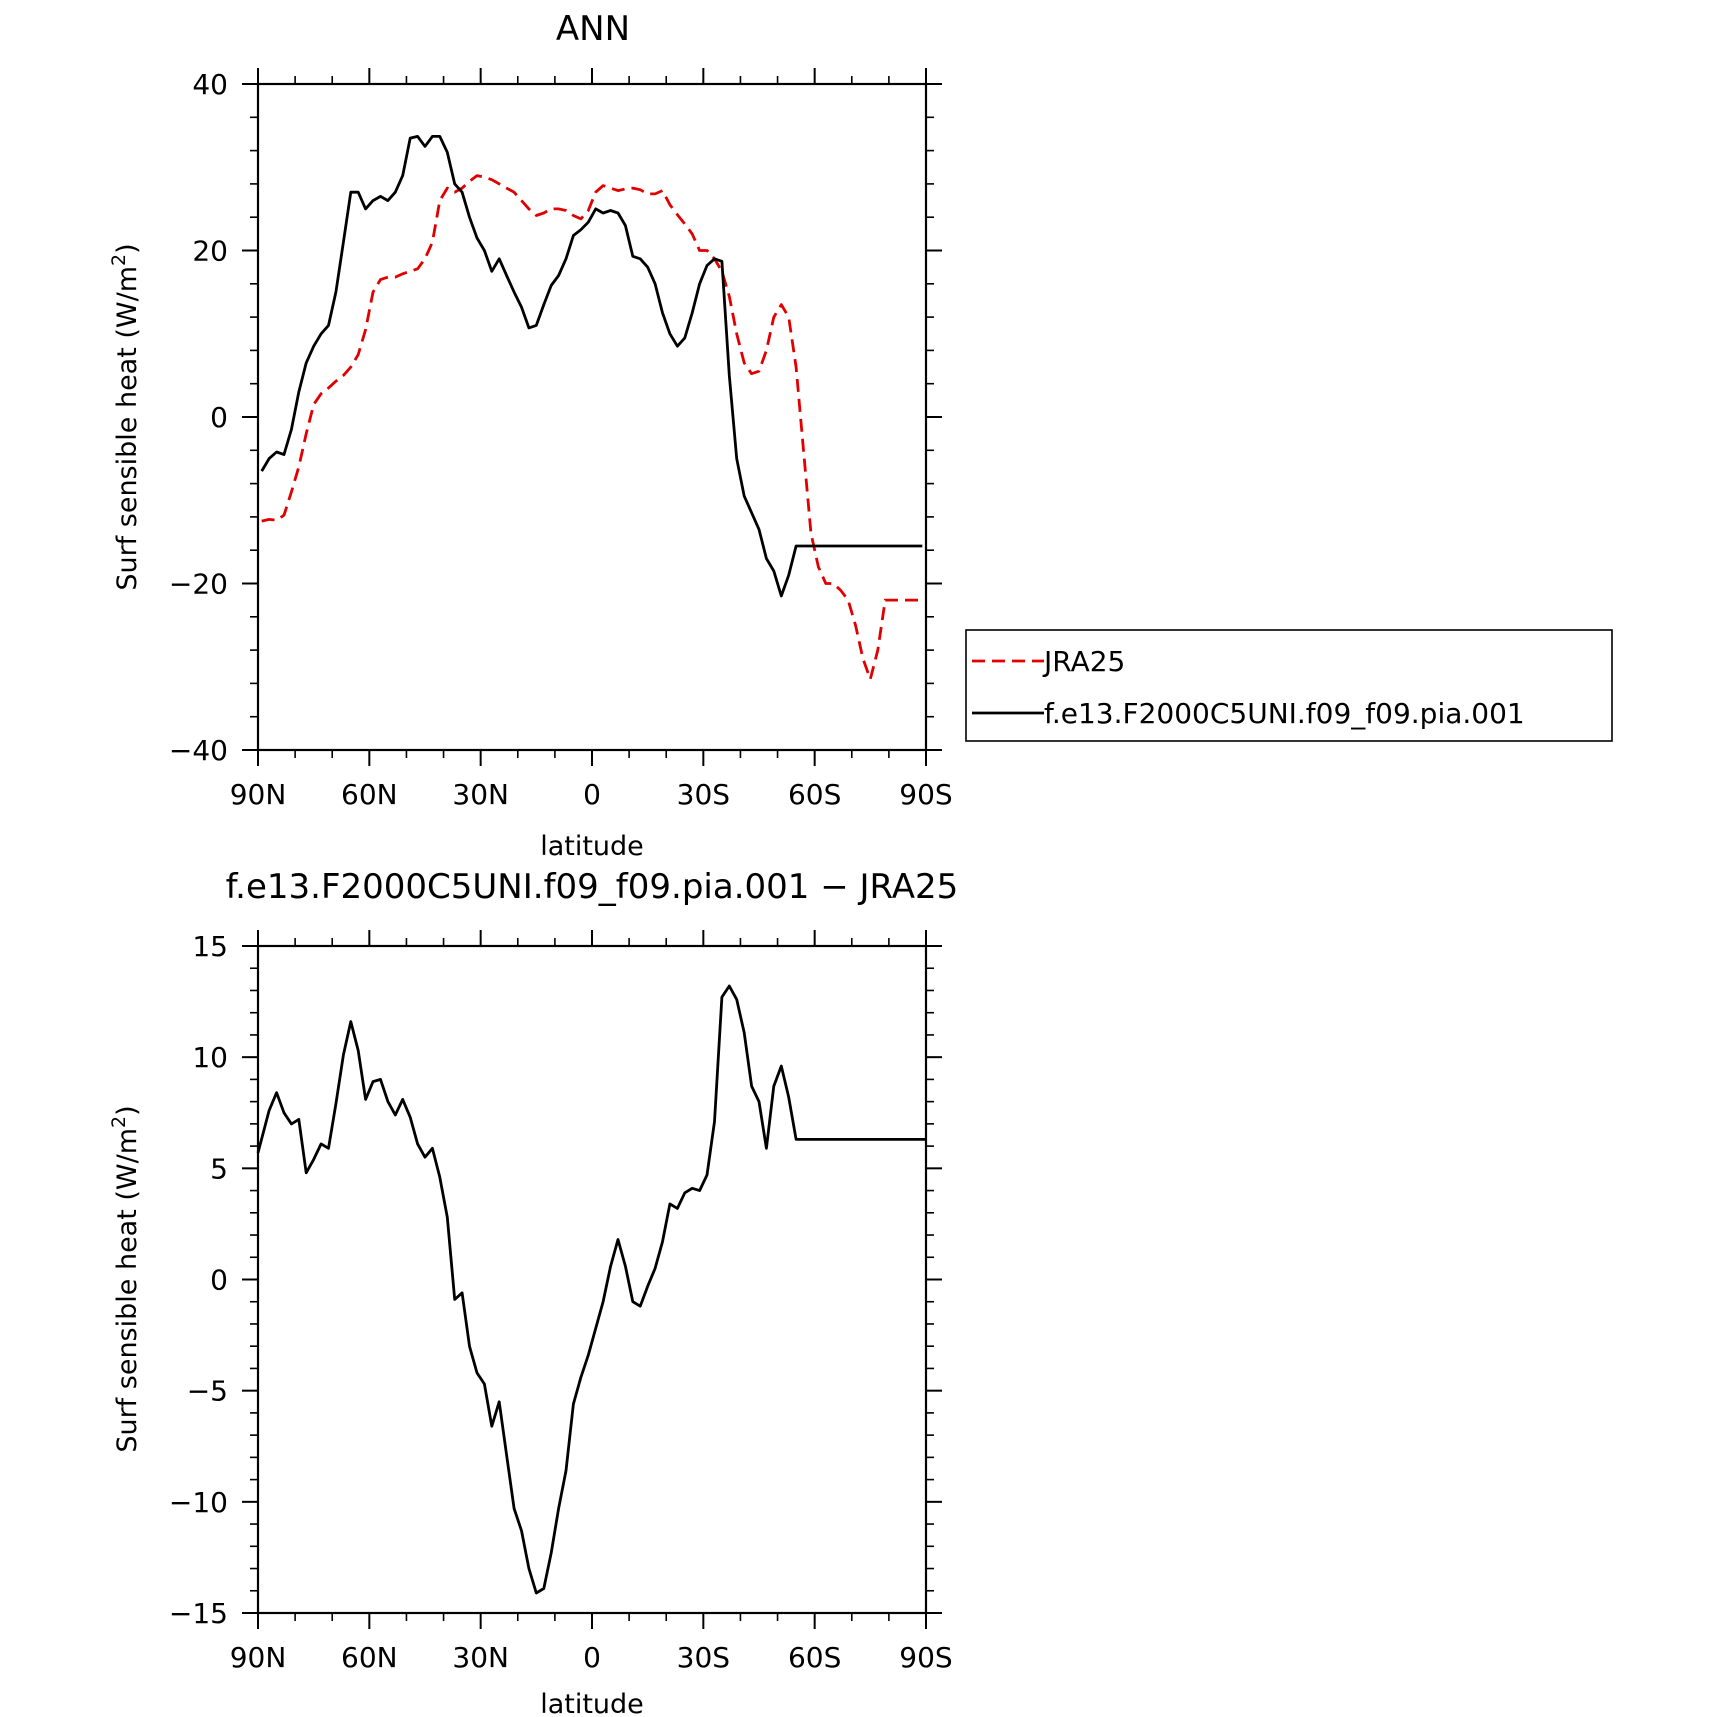 The image size is (1710, 1717). What do you see at coordinates (119, 1122) in the screenshot?
I see `panel-bottom-ylabel-sup: 2` at bounding box center [119, 1122].